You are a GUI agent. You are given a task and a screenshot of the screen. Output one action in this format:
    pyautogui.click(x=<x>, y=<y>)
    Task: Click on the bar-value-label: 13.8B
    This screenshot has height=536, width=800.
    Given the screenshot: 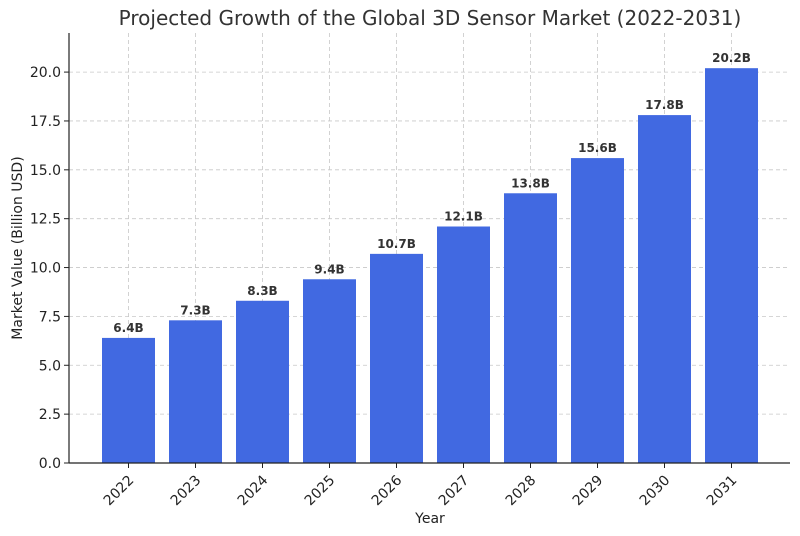 What is the action you would take?
    pyautogui.click(x=530, y=183)
    